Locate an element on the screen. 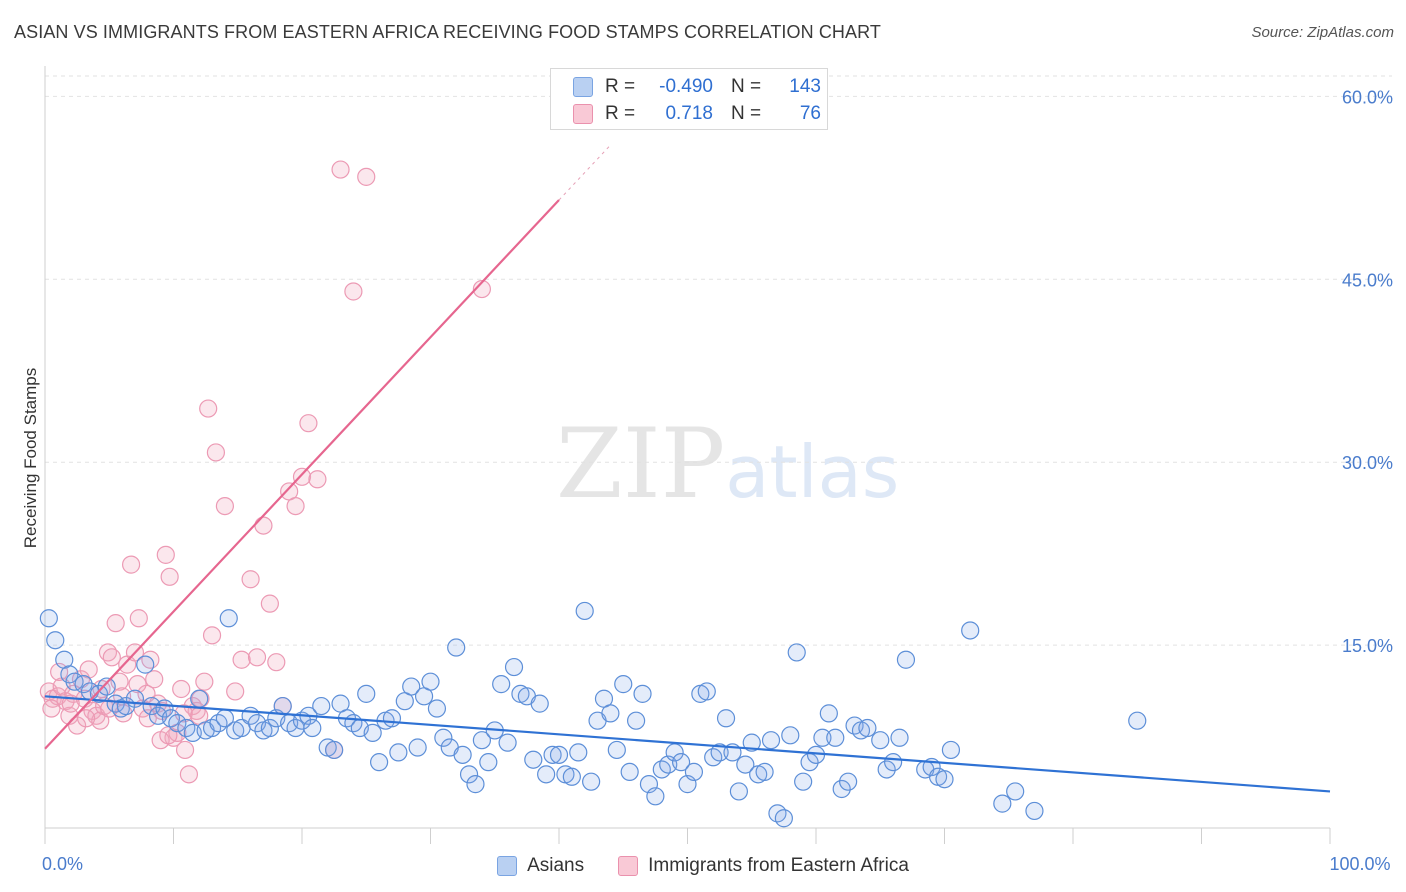 The image size is (1406, 892). y-tick-label: 15.0% is located at coordinates (1367, 646).